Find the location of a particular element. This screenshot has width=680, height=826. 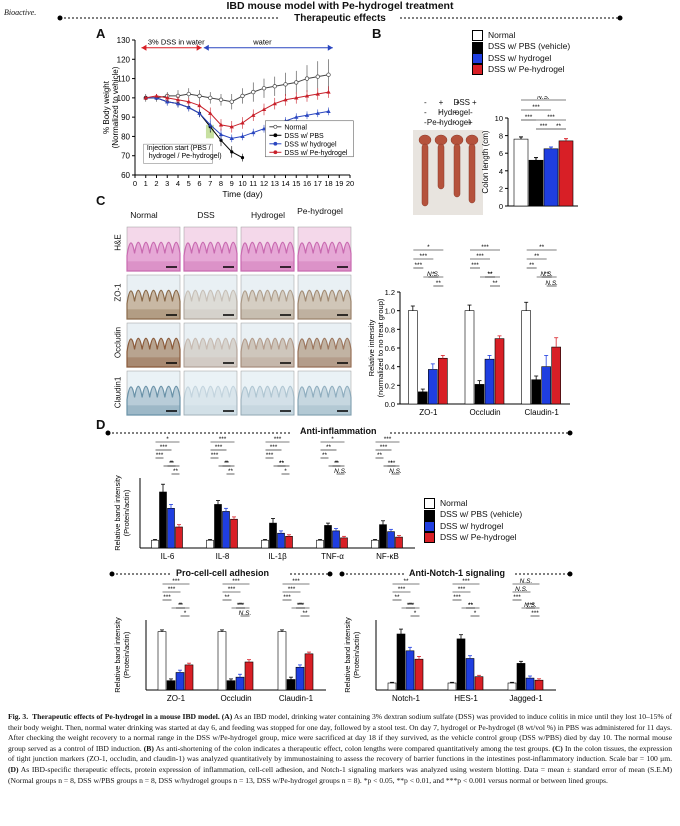

b-bar is located at coordinates (521, 172).